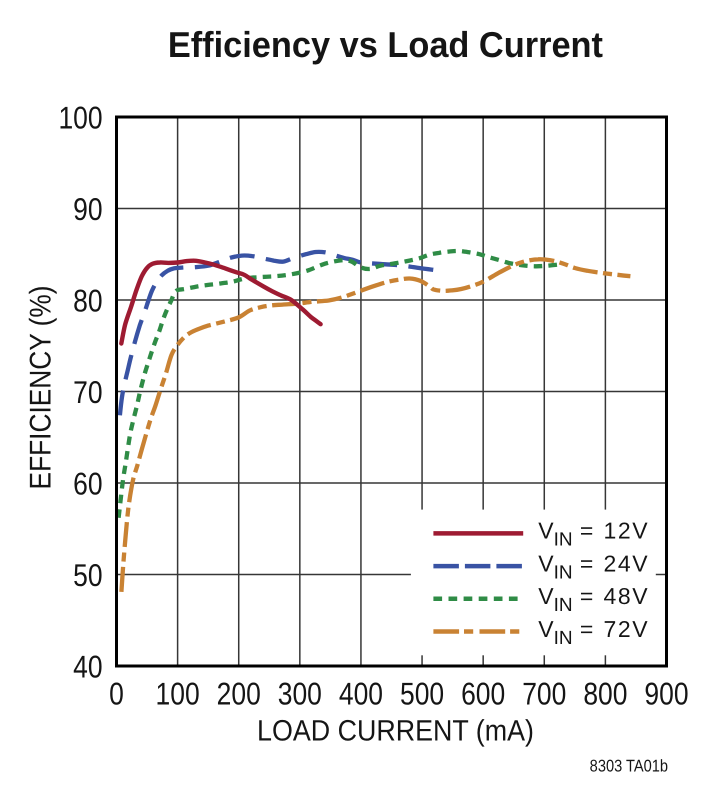  What do you see at coordinates (629, 765) in the screenshot?
I see `svg-text: 8303 TA01b` at bounding box center [629, 765].